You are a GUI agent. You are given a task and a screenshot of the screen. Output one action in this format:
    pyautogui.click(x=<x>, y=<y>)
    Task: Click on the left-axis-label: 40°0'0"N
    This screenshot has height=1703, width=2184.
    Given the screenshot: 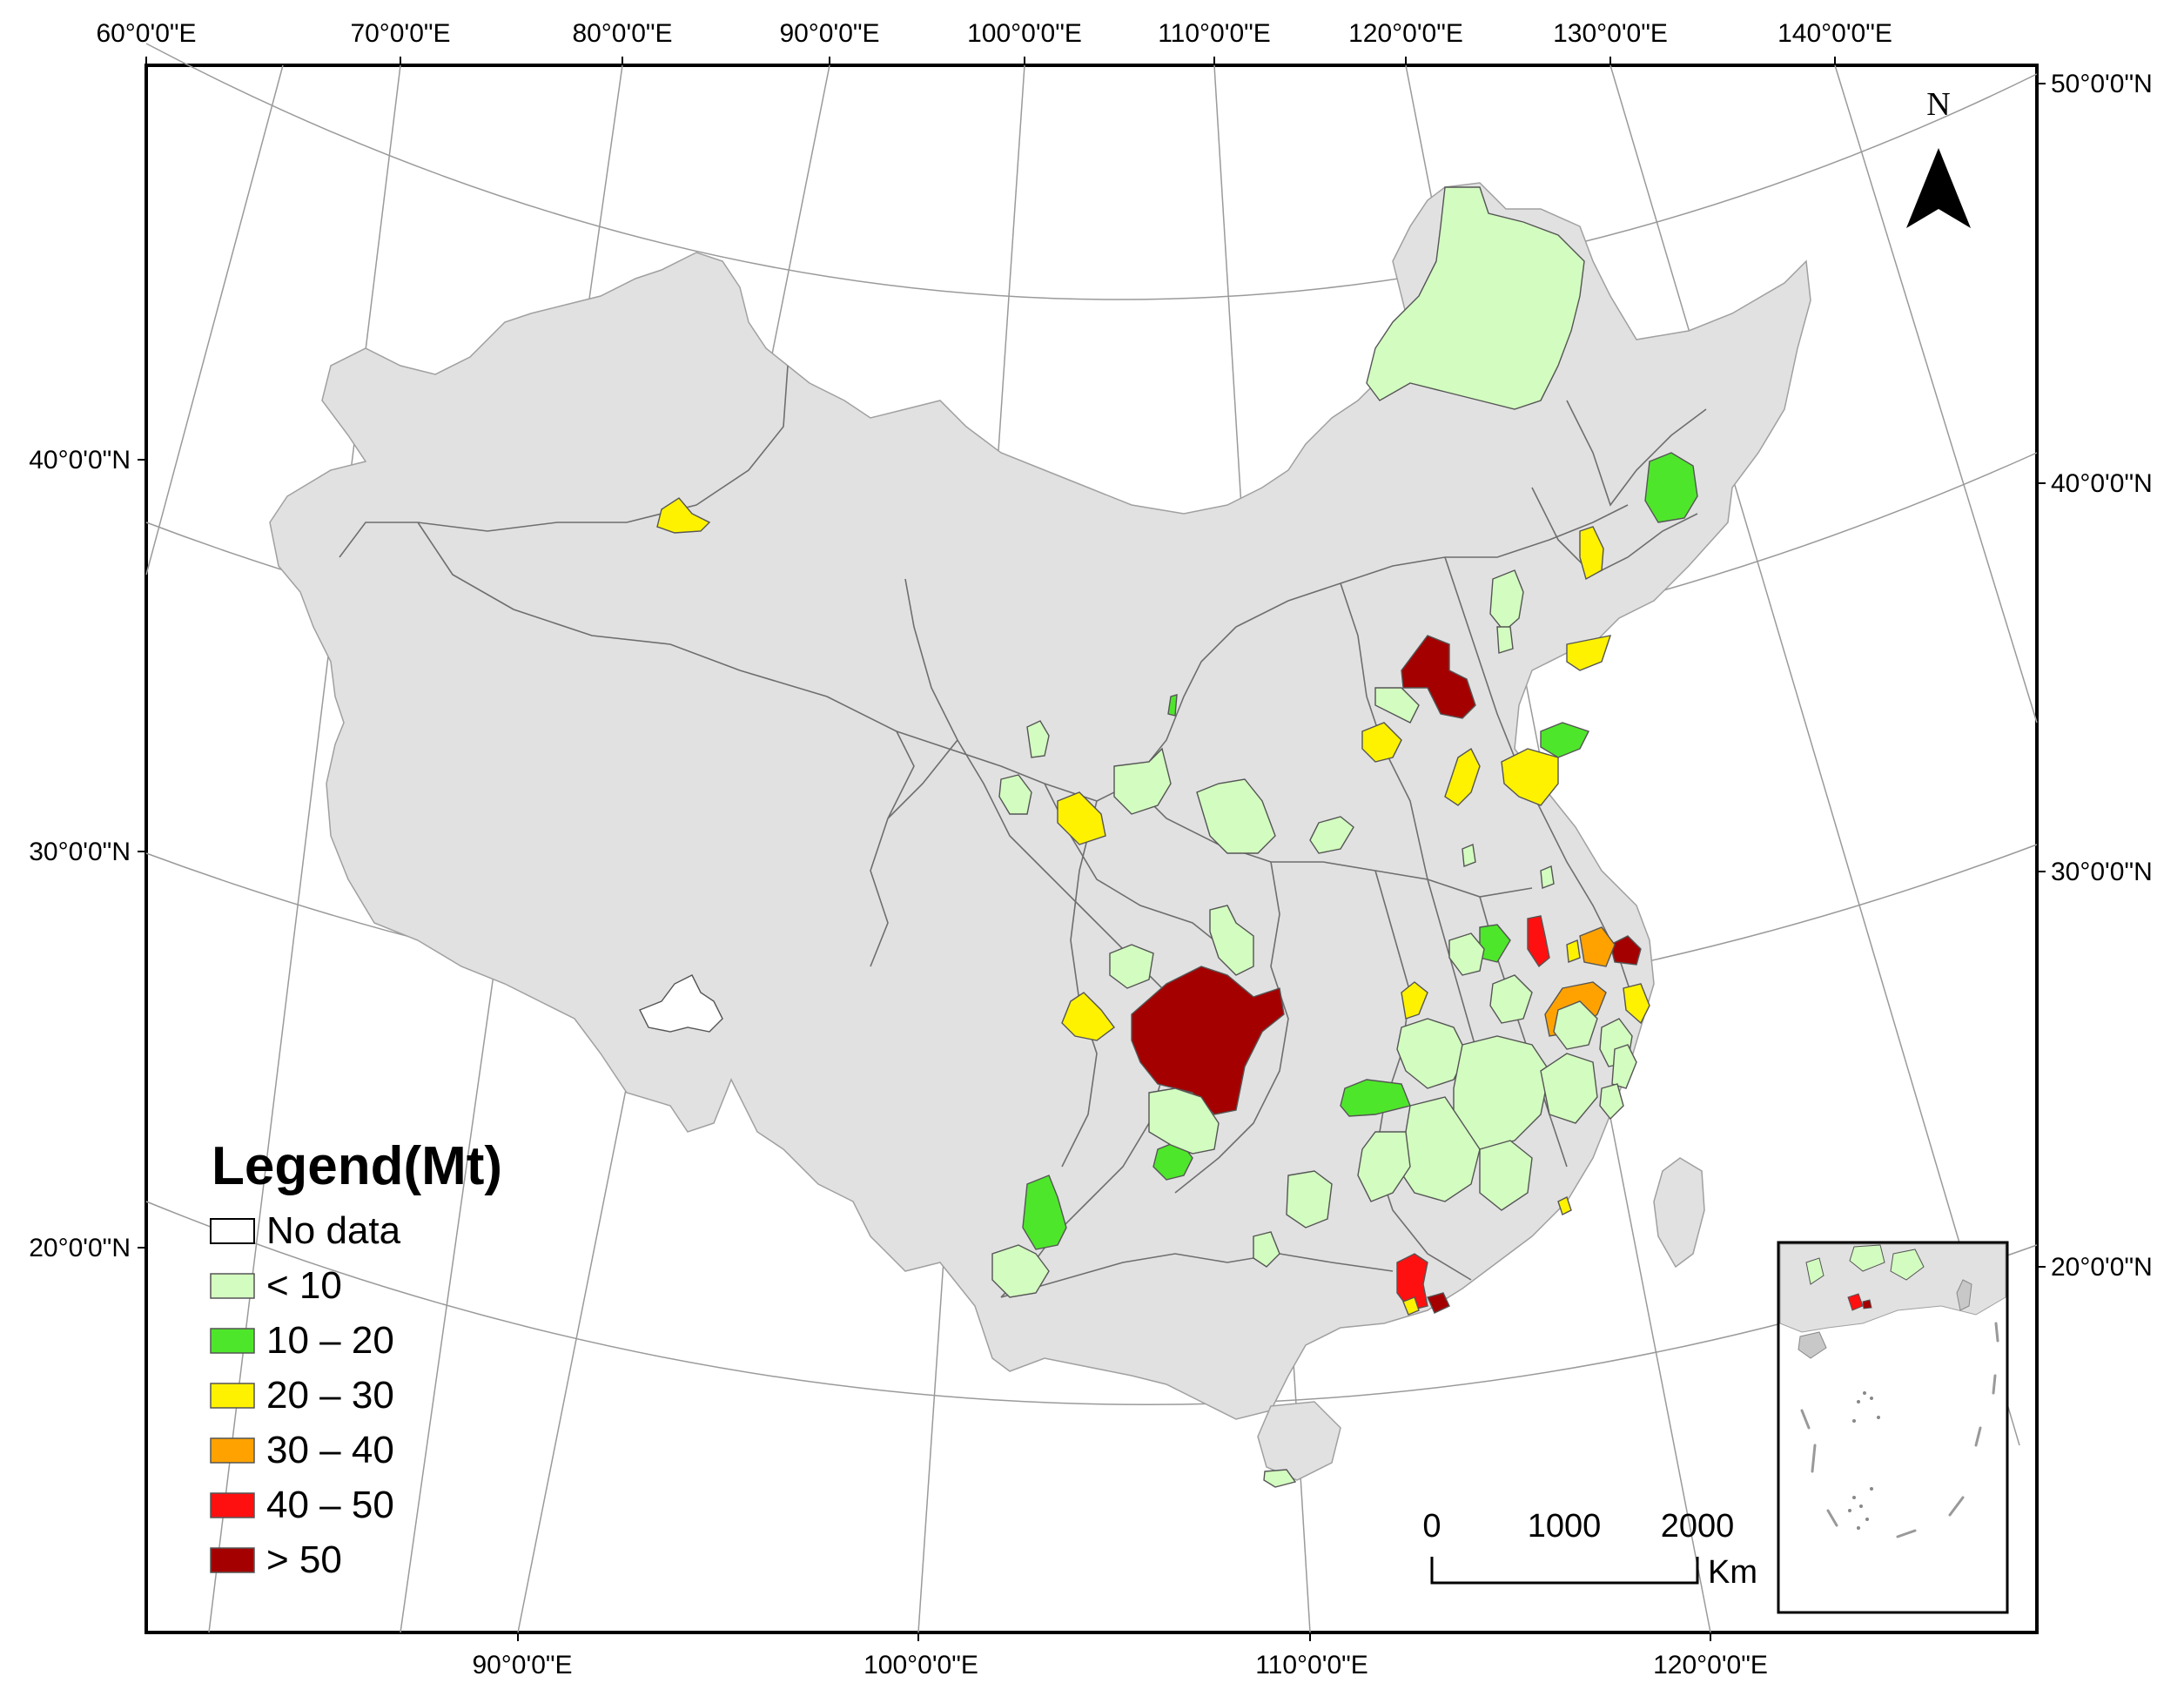 What is the action you would take?
    pyautogui.click(x=80, y=460)
    